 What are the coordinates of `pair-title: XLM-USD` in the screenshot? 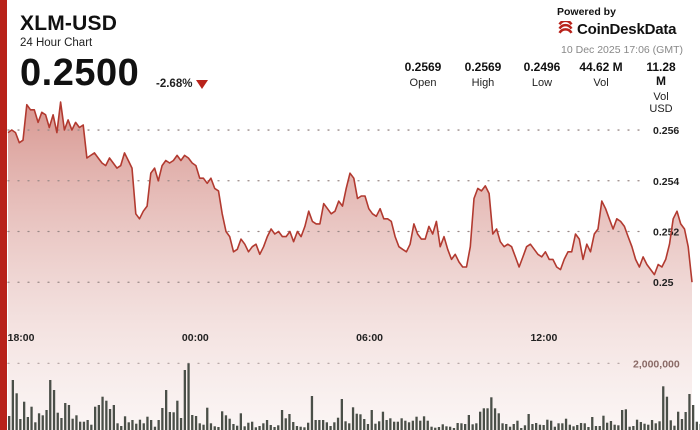 It's located at (69, 23).